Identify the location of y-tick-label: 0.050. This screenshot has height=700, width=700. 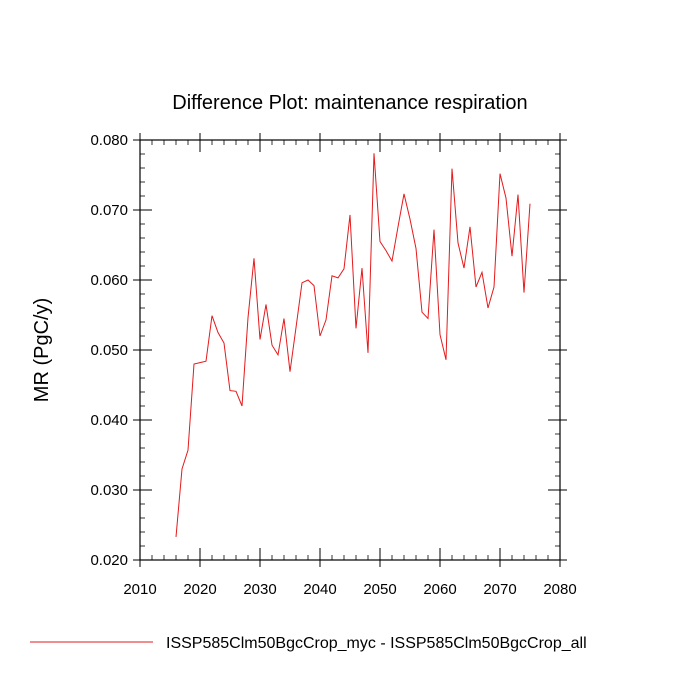
(109, 350).